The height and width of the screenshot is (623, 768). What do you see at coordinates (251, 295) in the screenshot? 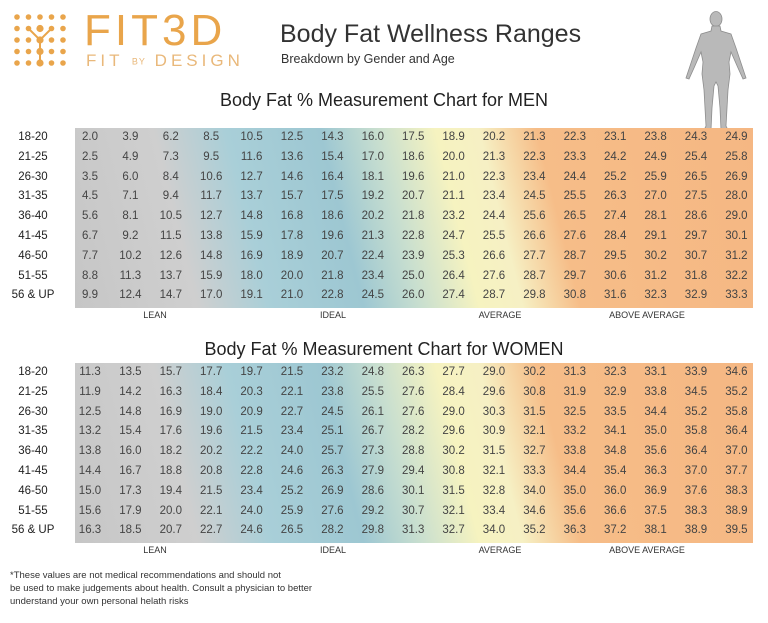
I see `table-cell: 19.1` at bounding box center [251, 295].